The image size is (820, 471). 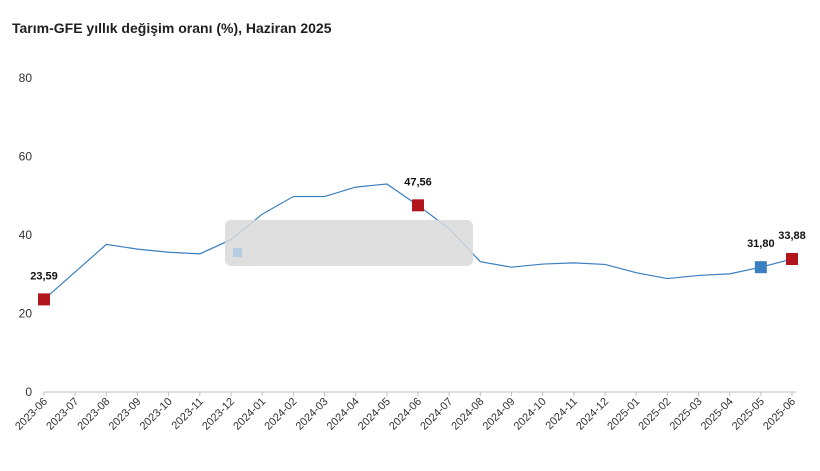 I want to click on x-tick-label: 2024-09, so click(x=499, y=414).